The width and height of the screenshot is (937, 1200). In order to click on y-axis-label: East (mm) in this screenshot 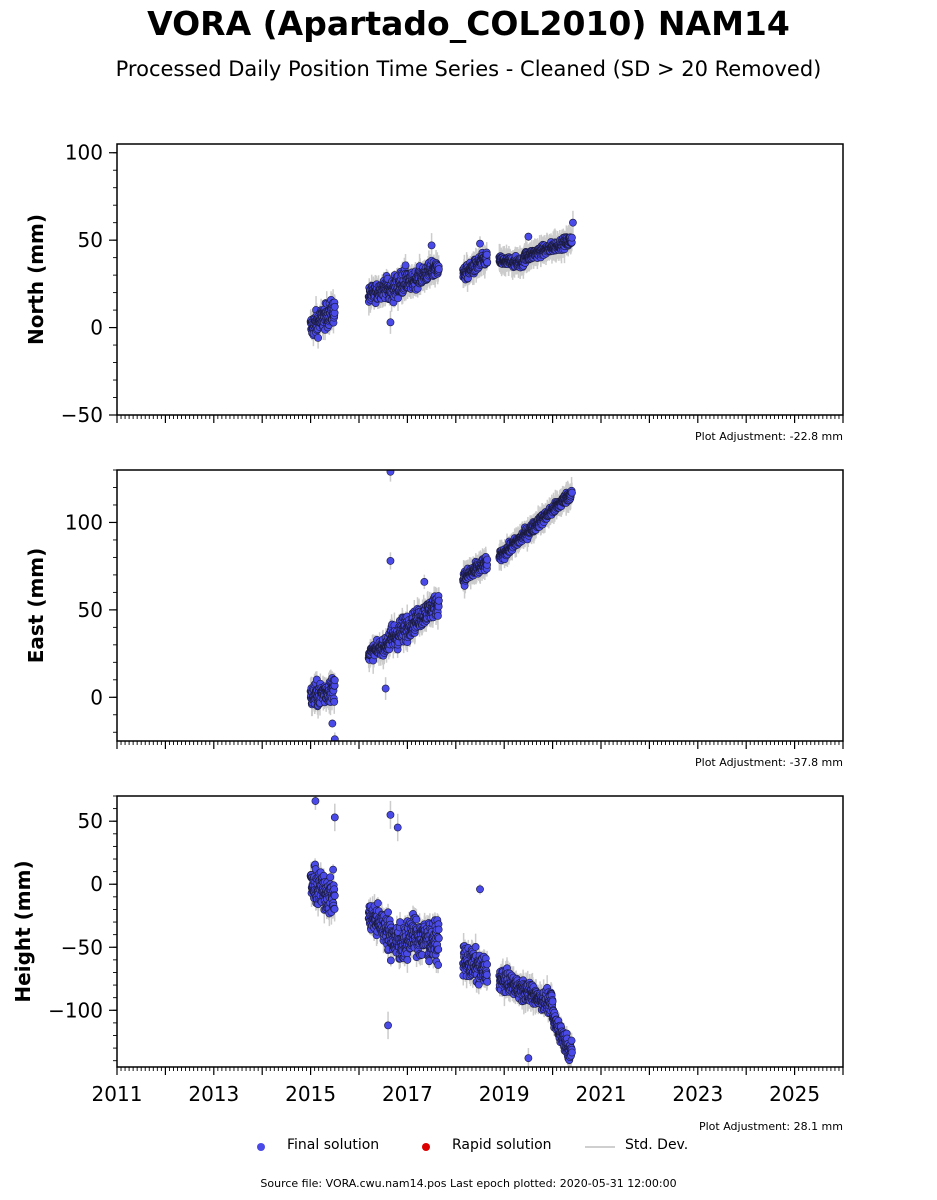, I will do `click(36, 606)`.